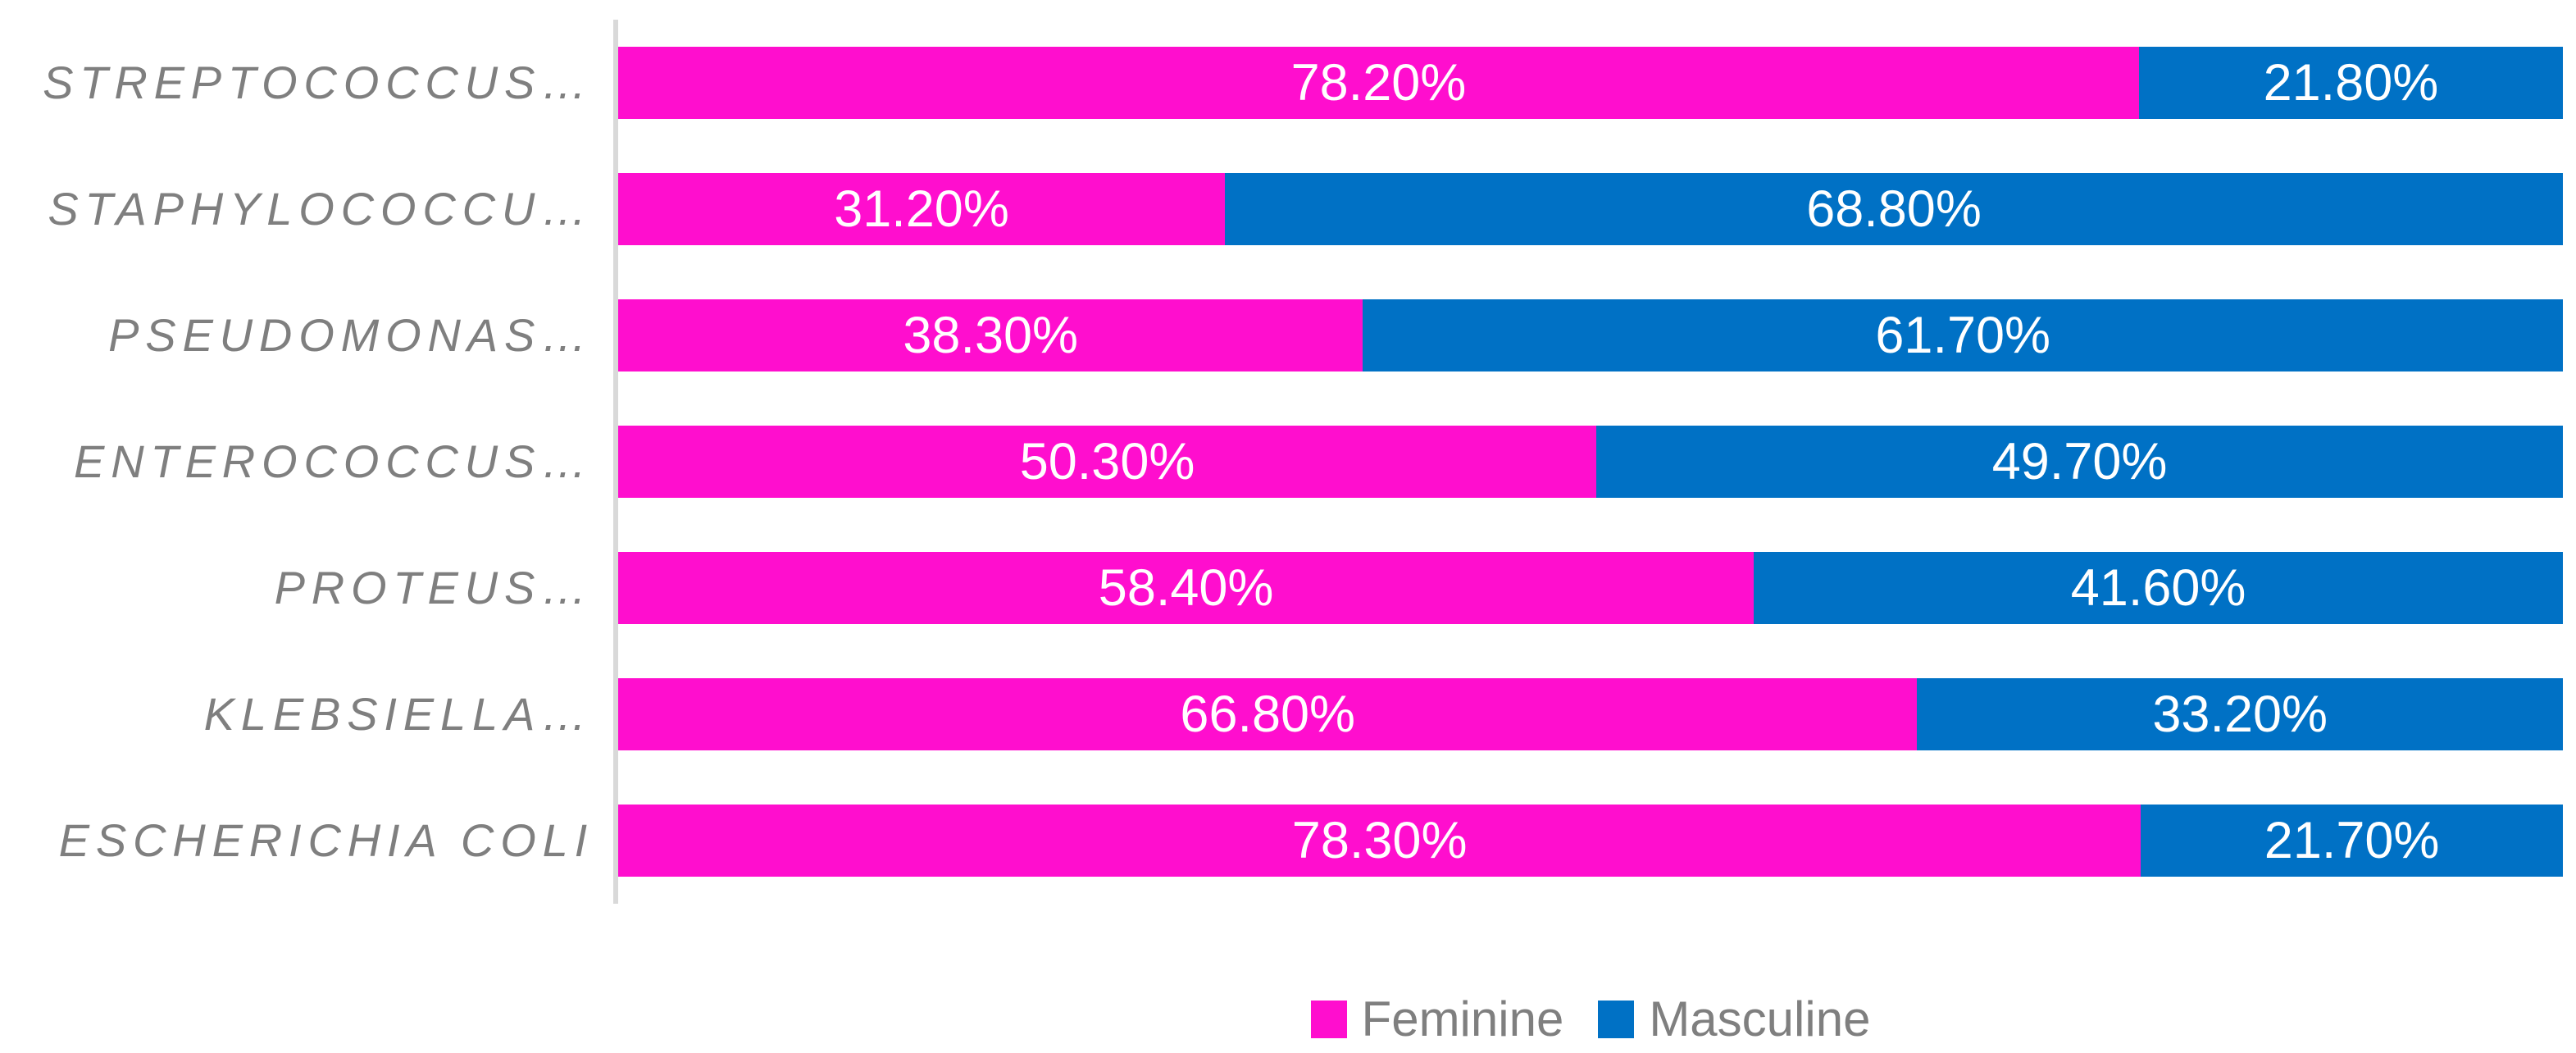 The width and height of the screenshot is (2576, 1053). I want to click on masculine-bar-segment: 41.60%, so click(2158, 588).